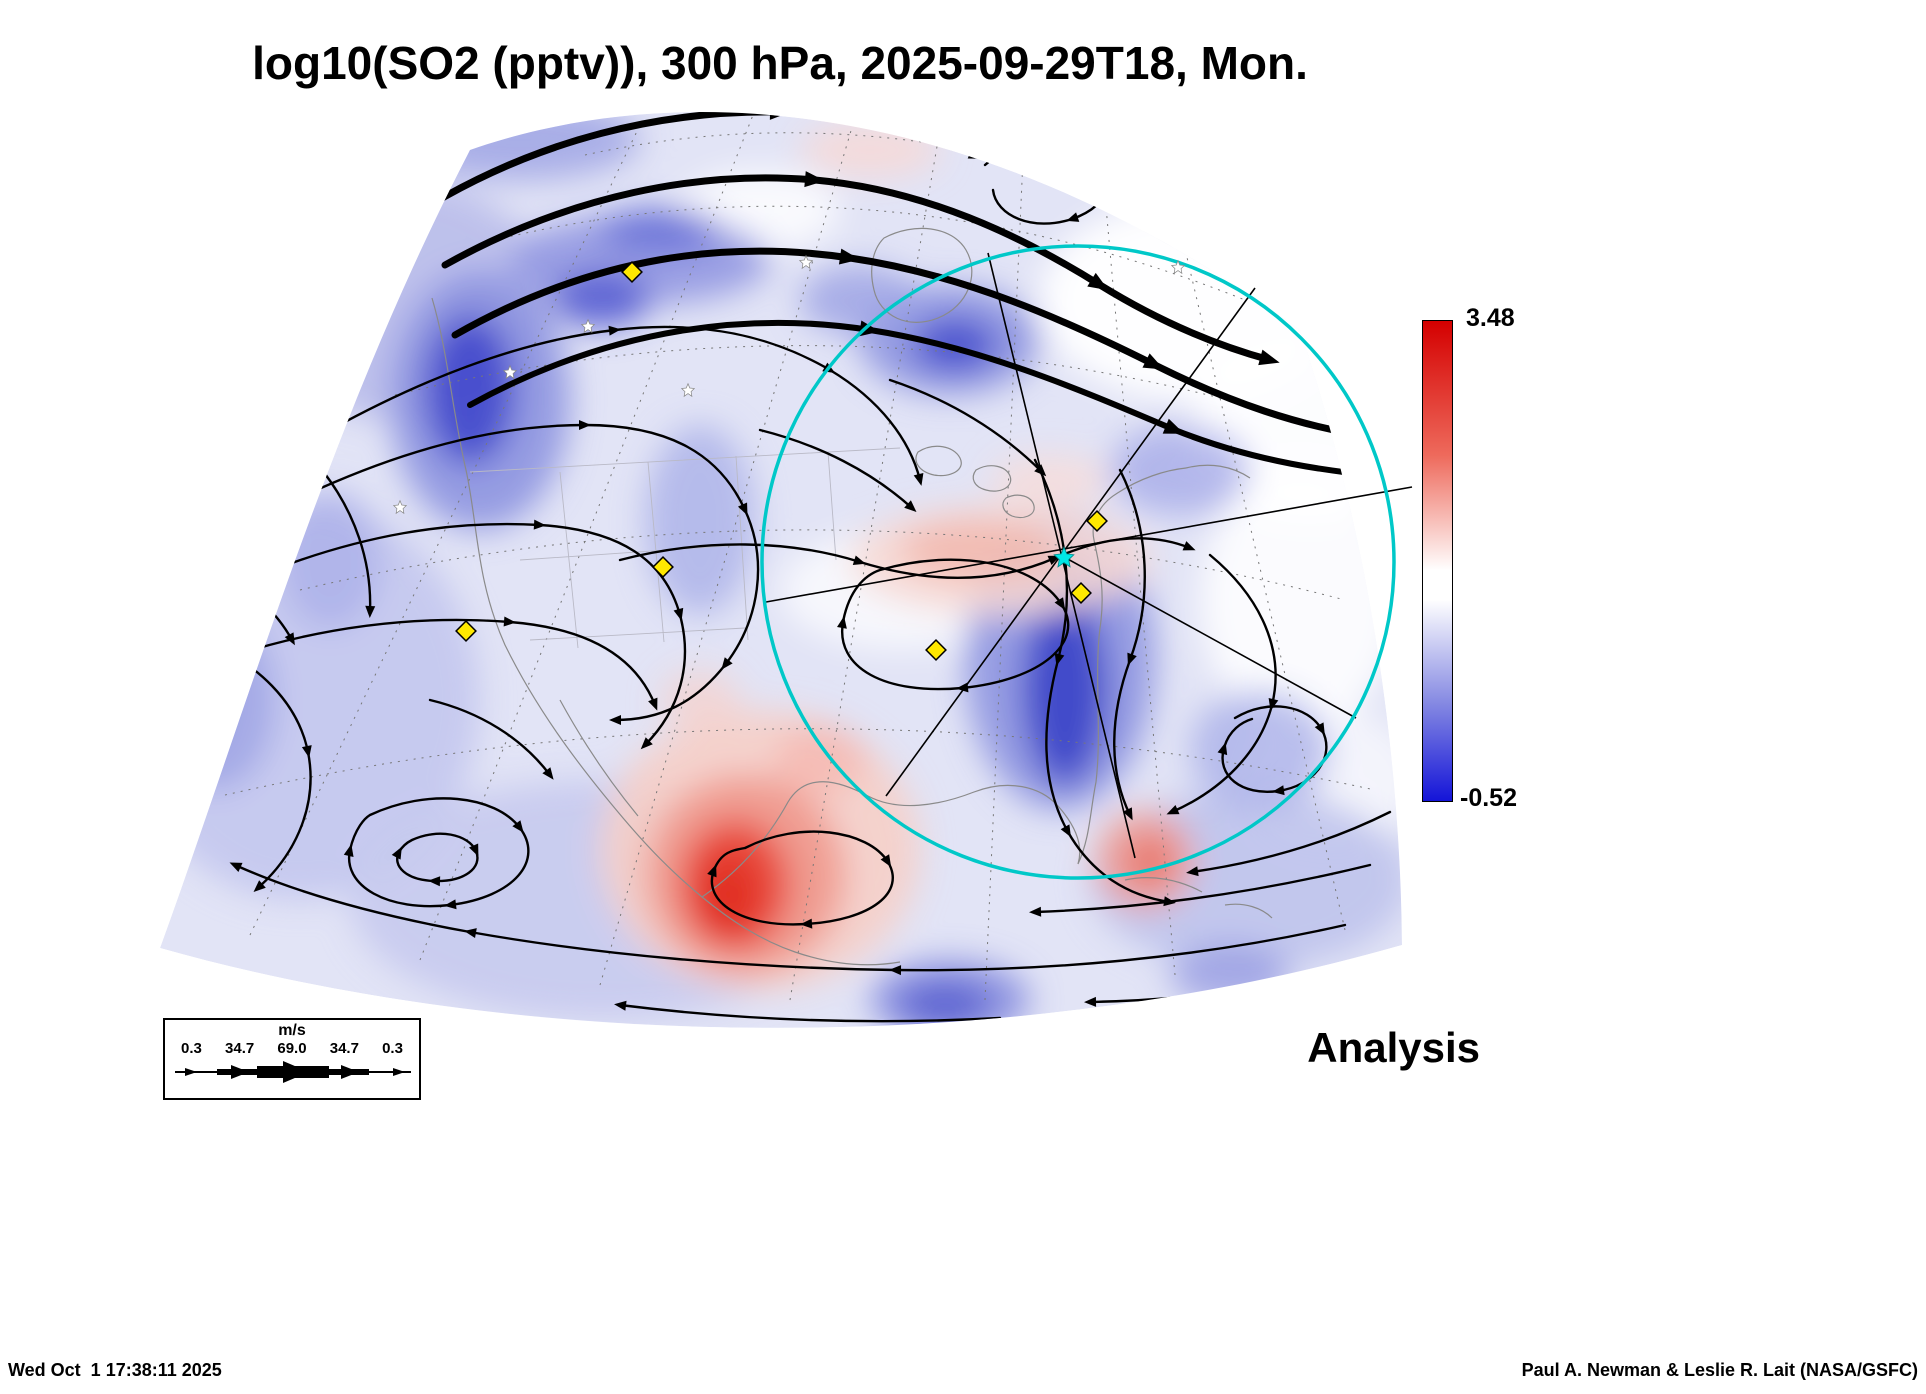 Image resolution: width=1926 pixels, height=1394 pixels. I want to click on wind-legend-values: 0.3 34.7 69.0 34.7 0.3, so click(292, 1048).